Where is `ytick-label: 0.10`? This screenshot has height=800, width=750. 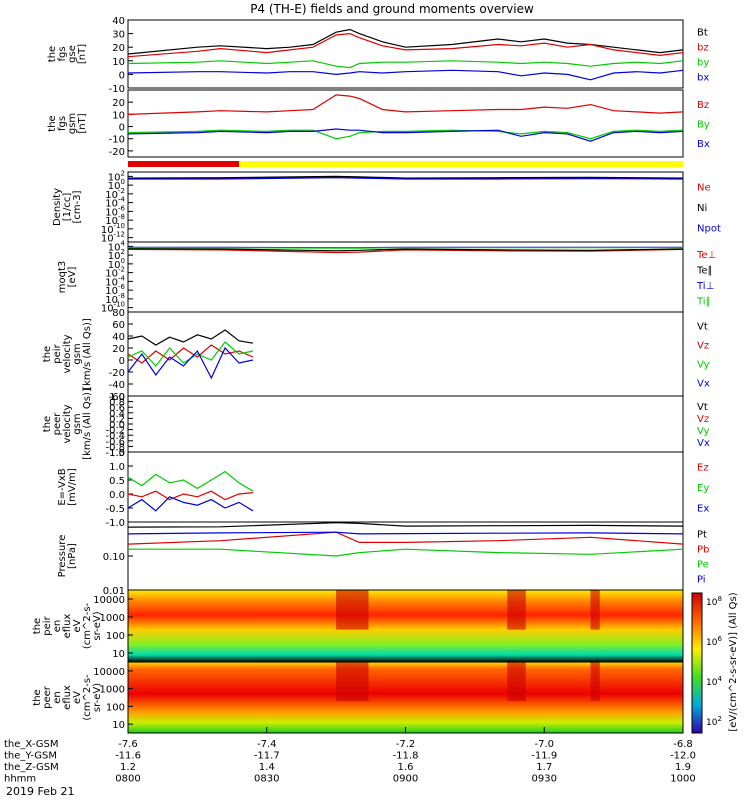 ytick-label: 0.10 is located at coordinates (114, 557).